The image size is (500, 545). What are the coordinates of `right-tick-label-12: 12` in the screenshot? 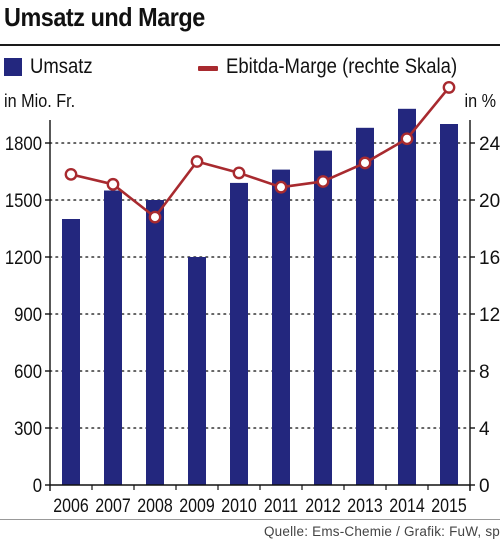 It's located at (489, 315).